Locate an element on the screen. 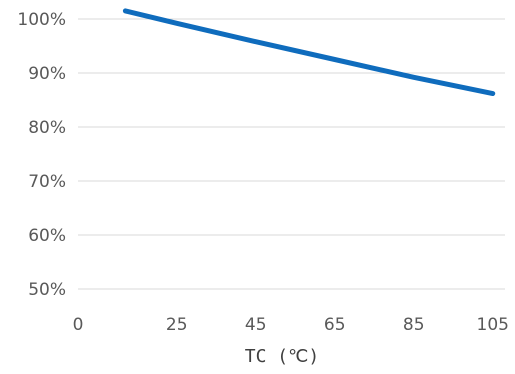  y-tick-label: 50% is located at coordinates (47, 290).